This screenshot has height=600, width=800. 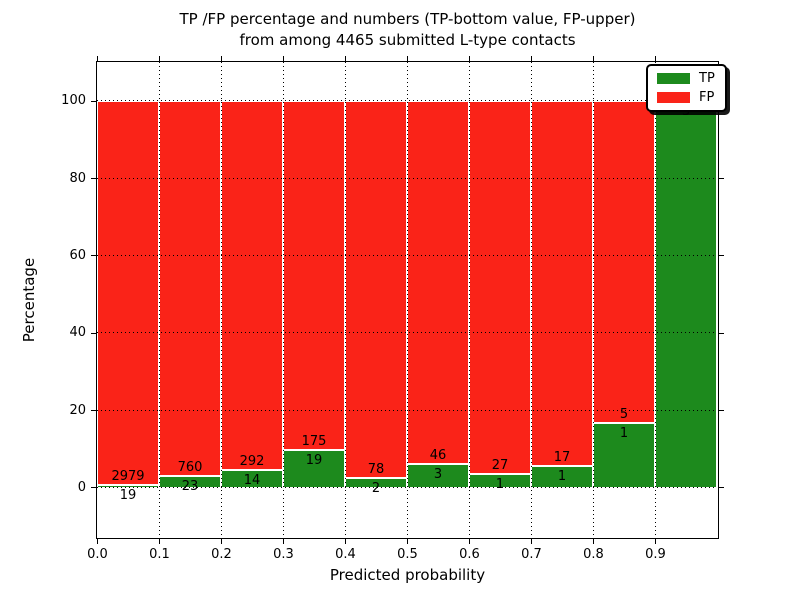 What do you see at coordinates (252, 461) in the screenshot?
I see `fp-count-label: 292` at bounding box center [252, 461].